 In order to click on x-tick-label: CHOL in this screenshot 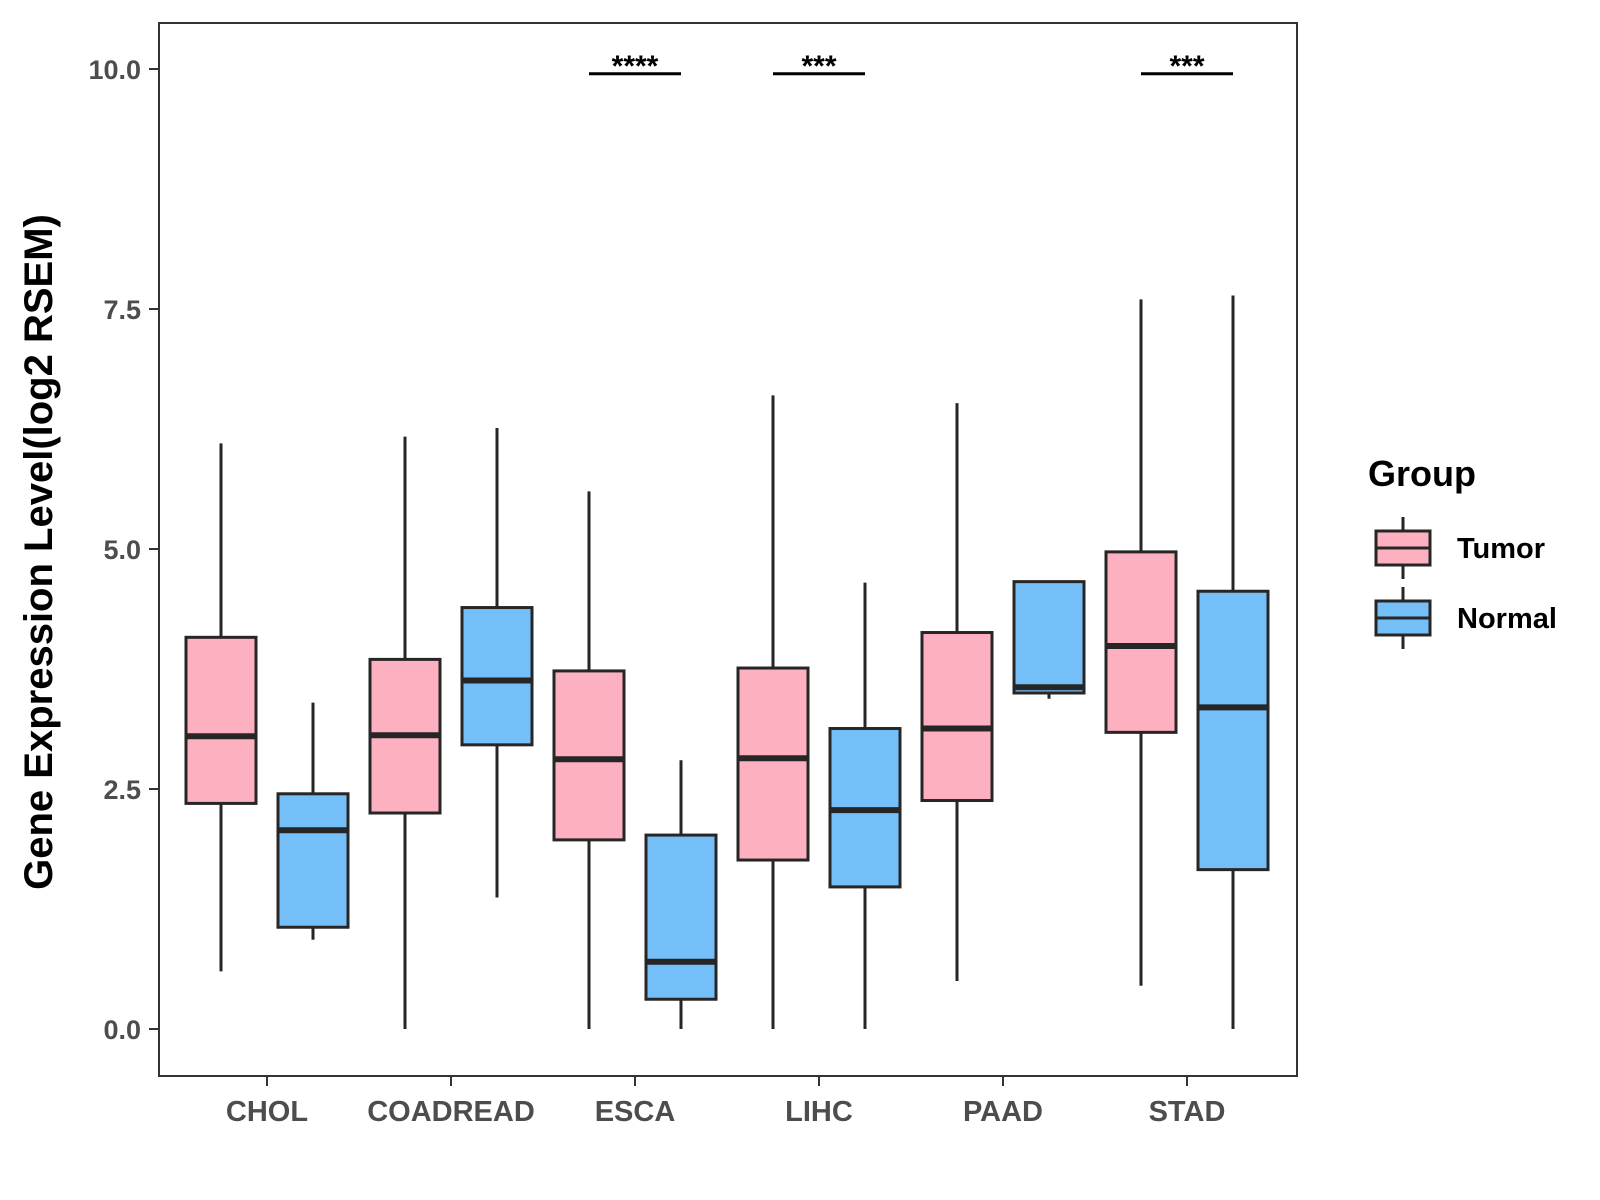, I will do `click(267, 1112)`.